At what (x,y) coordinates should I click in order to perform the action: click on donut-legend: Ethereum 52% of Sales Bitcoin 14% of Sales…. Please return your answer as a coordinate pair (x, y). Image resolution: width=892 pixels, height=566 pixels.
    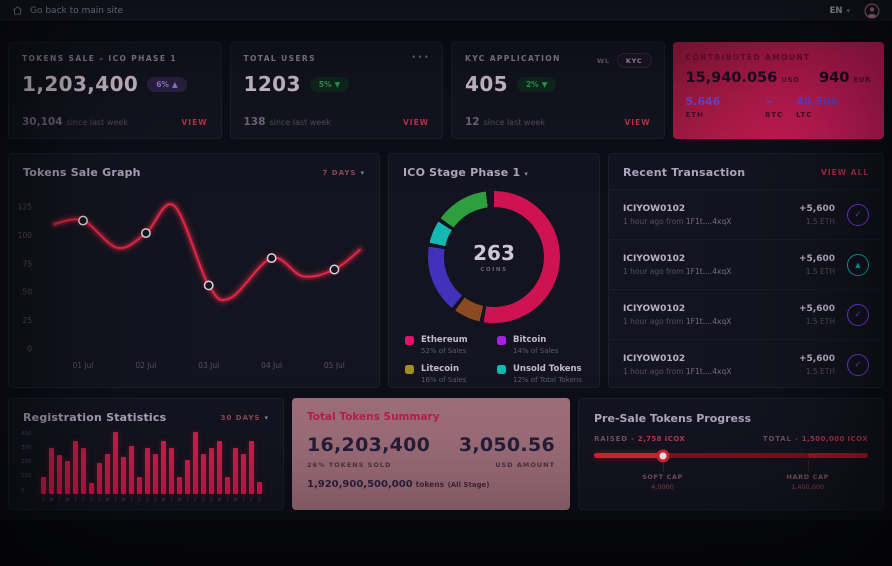
    Looking at the image, I should click on (494, 359).